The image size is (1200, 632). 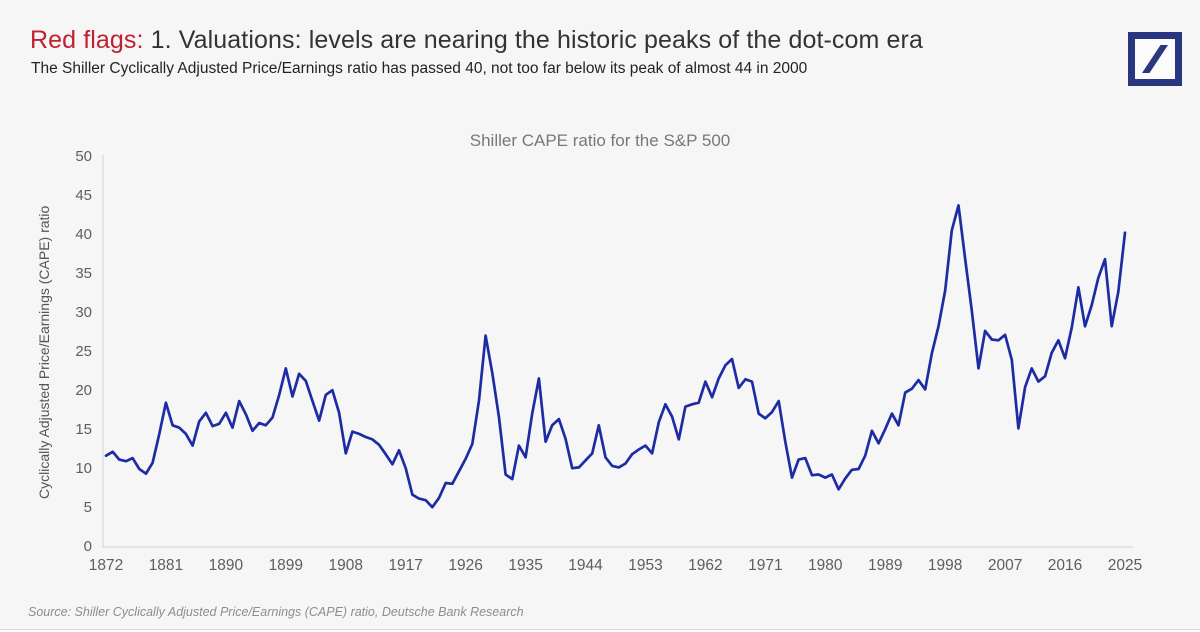 What do you see at coordinates (705, 565) in the screenshot?
I see `x-axis-tick-label: 1962` at bounding box center [705, 565].